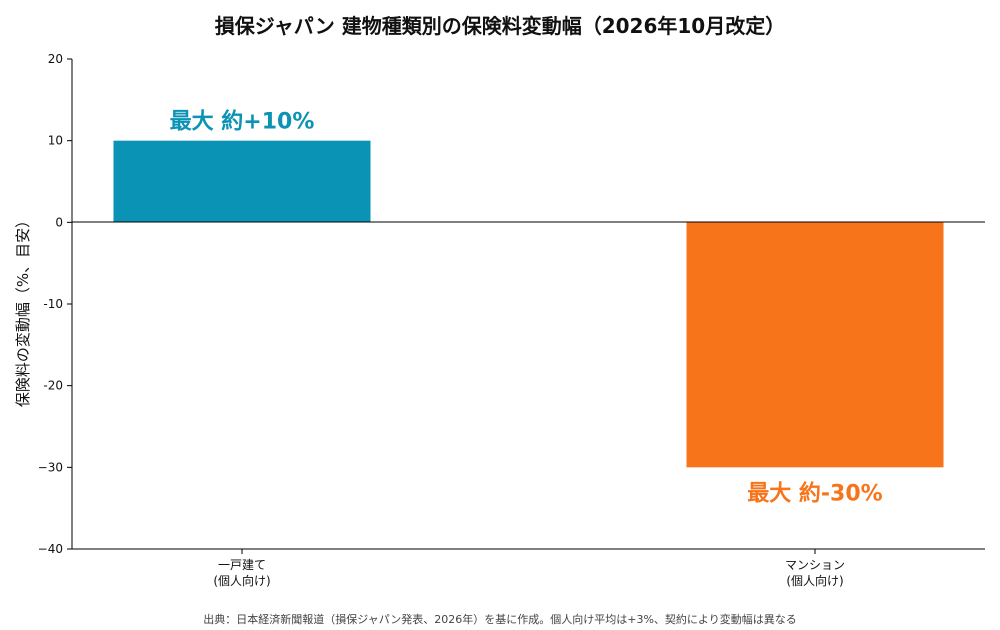 This screenshot has height=630, width=1000. Describe the element at coordinates (23, 310) in the screenshot. I see `y-axis-label: 保険料の変動幅（%、目安）` at that location.